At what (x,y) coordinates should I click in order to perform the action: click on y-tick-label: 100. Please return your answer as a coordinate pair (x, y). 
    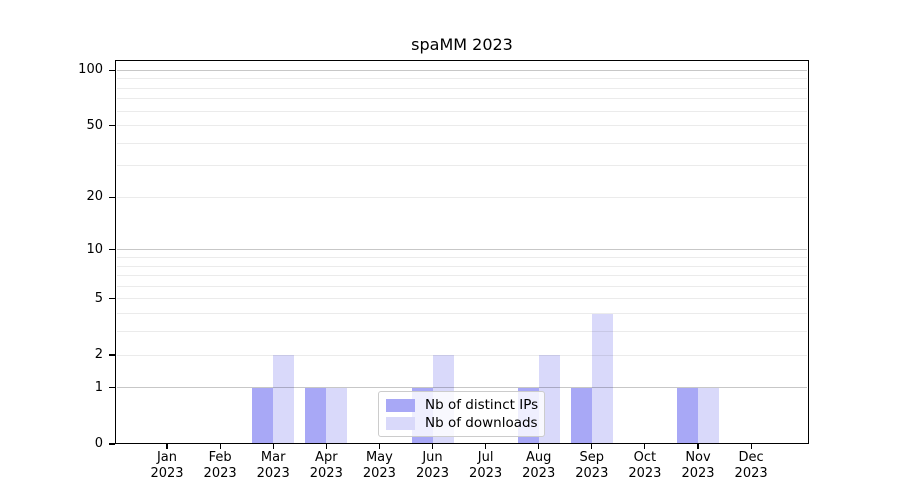
    Looking at the image, I should click on (90, 70).